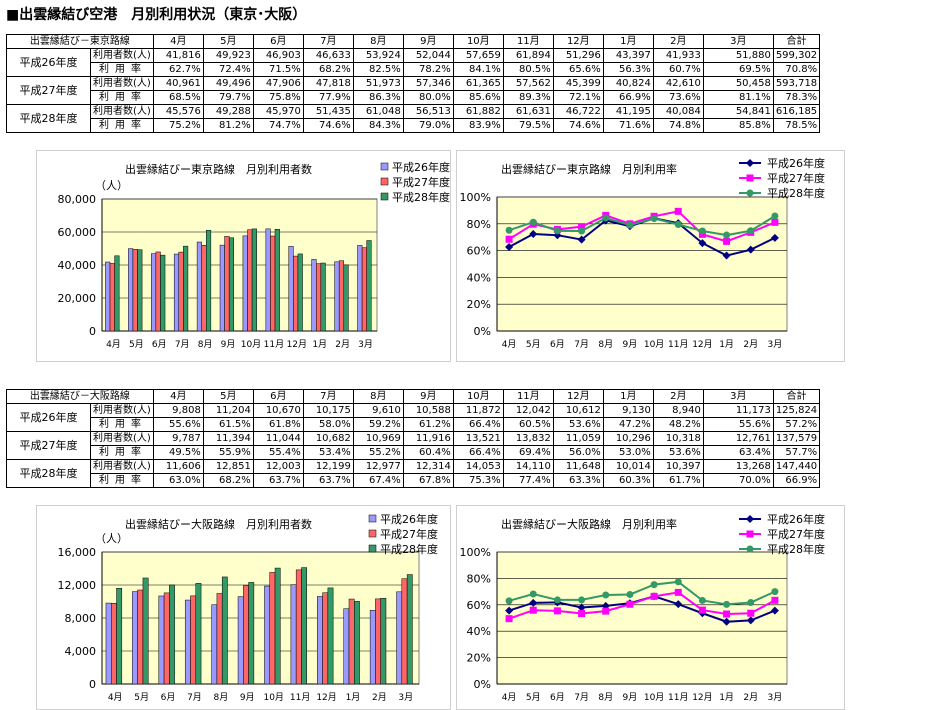 The width and height of the screenshot is (950, 710). Describe the element at coordinates (428, 97) in the screenshot. I see `rate-value-cell: 80.0%` at that location.